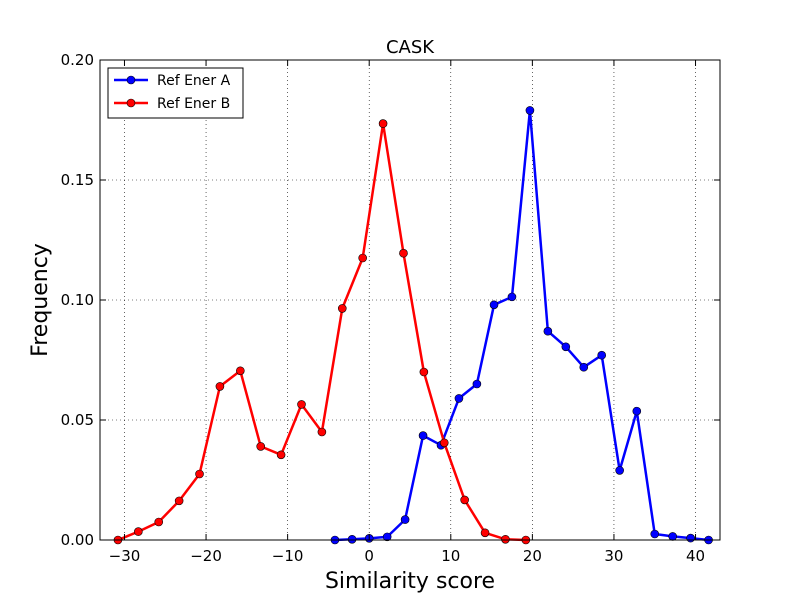 This screenshot has height=600, width=800. What do you see at coordinates (206, 556) in the screenshot?
I see `x-tick-label: −20` at bounding box center [206, 556].